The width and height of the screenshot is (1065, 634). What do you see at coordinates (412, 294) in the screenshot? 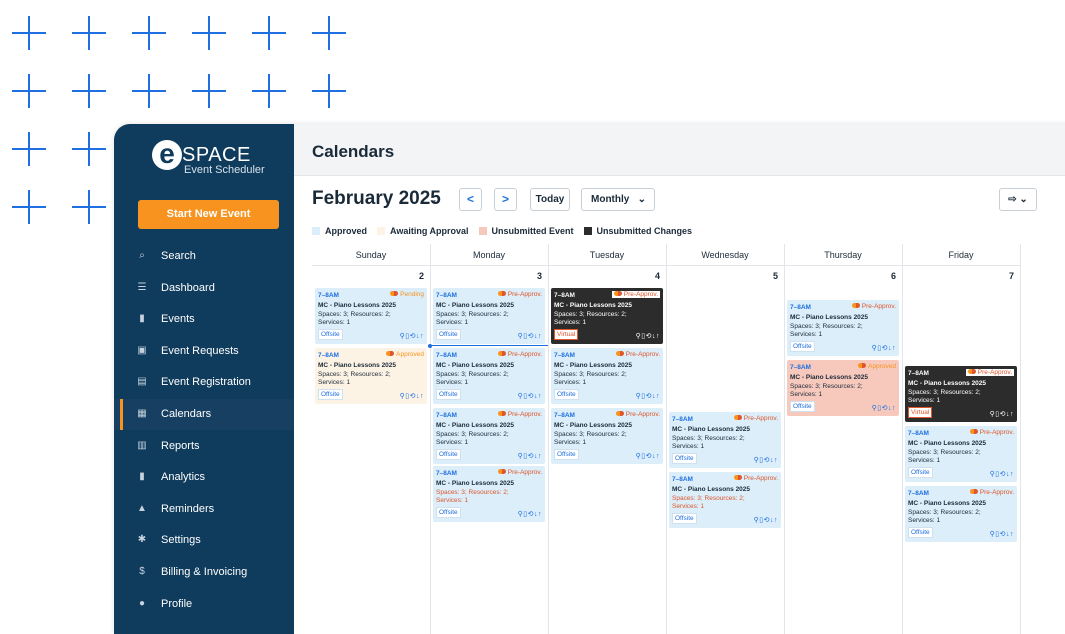
I see `event-status-label: Pending` at bounding box center [412, 294].